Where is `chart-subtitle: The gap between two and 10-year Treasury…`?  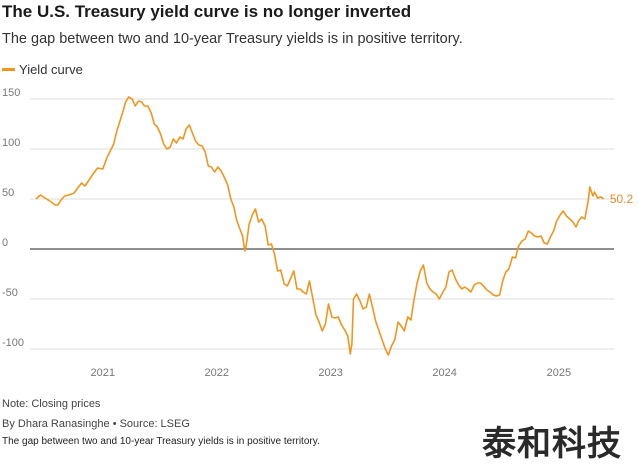
chart-subtitle: The gap between two and 10-year Treasury… is located at coordinates (232, 39).